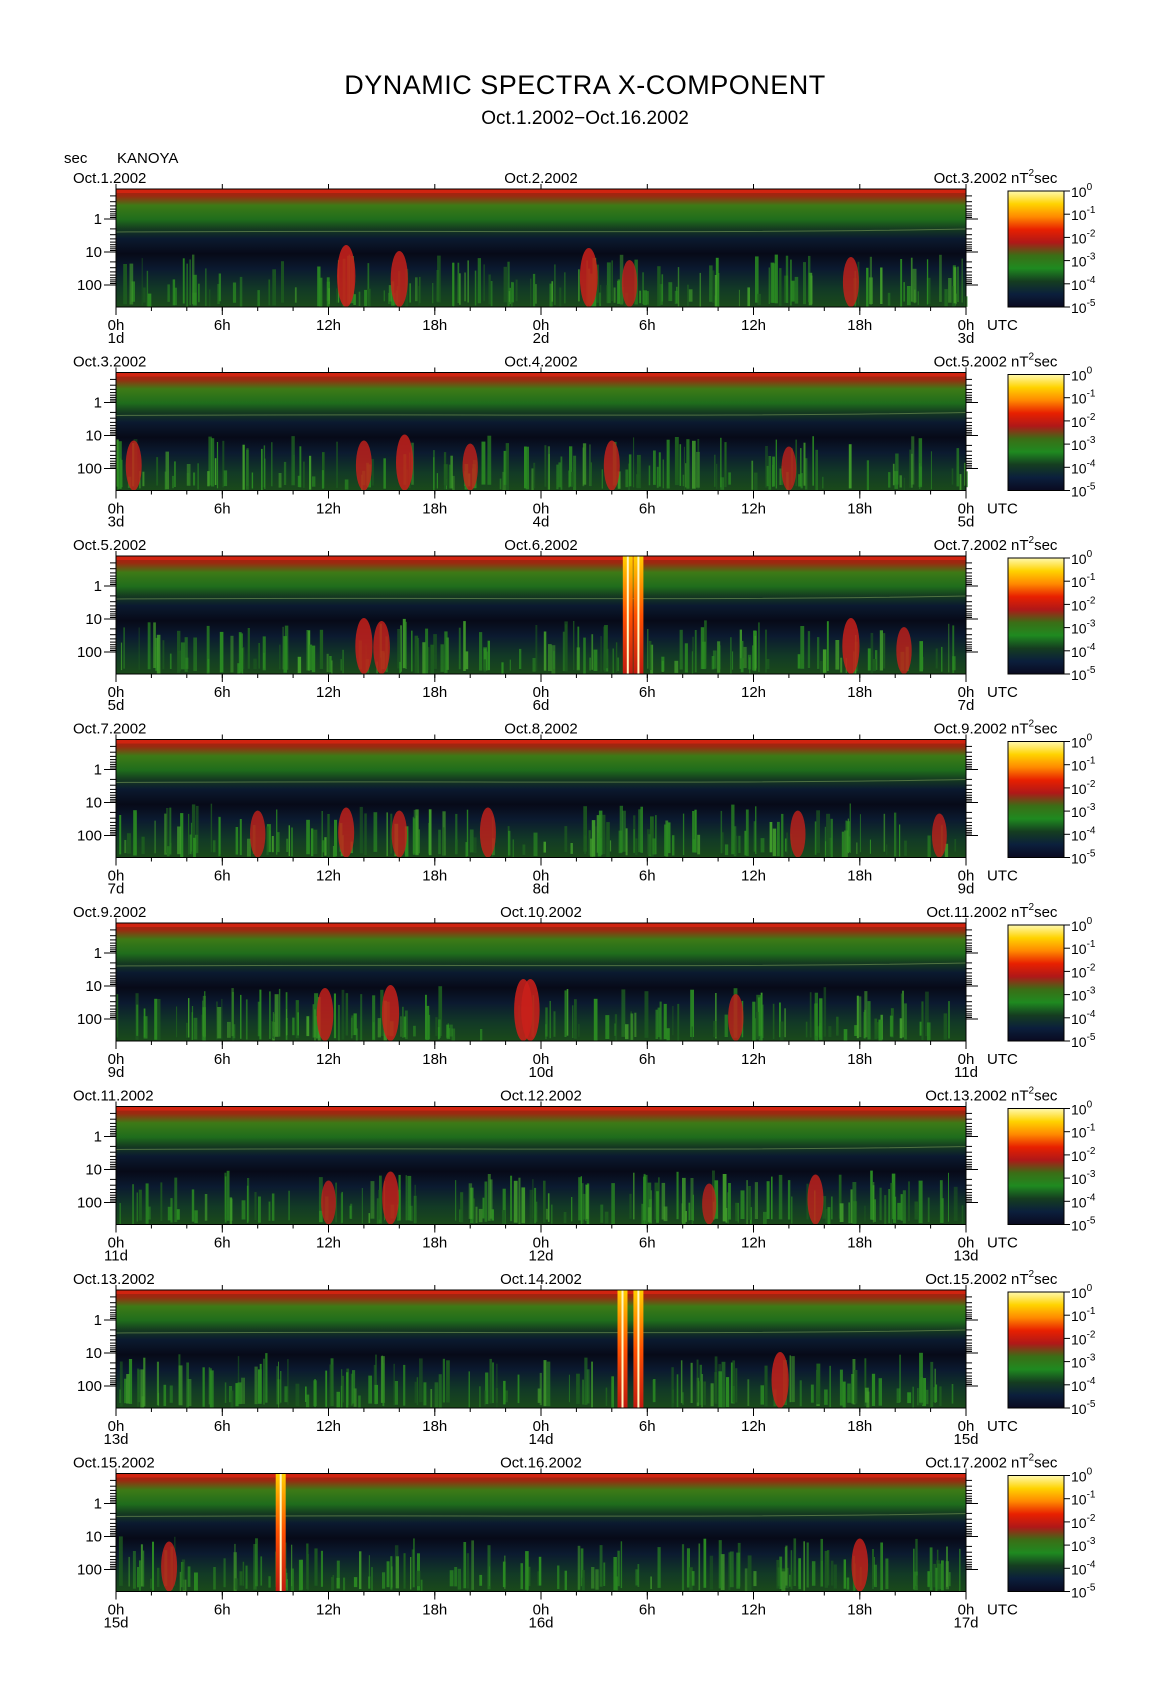  Describe the element at coordinates (647, 1610) in the screenshot. I see `x-tick-label: 6h` at that location.